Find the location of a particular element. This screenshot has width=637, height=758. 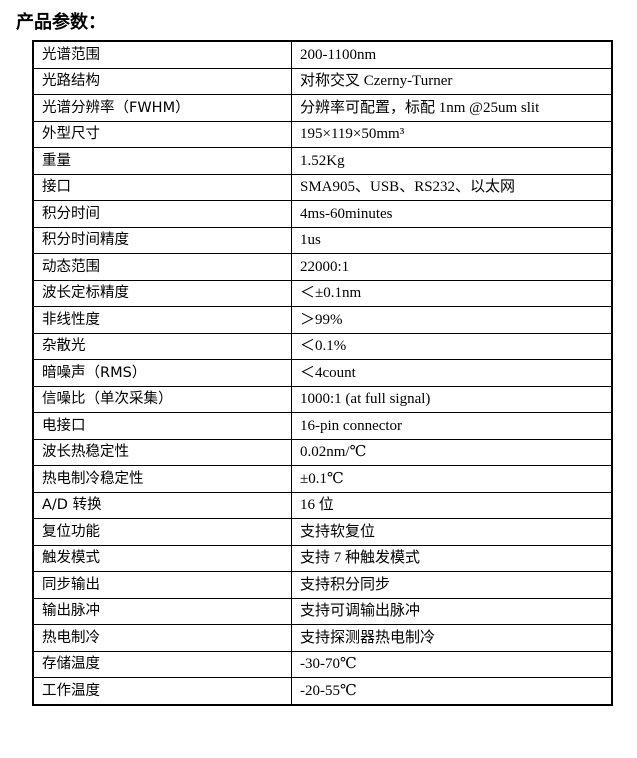

spec-value: 4ms-60minutes is located at coordinates (452, 214).